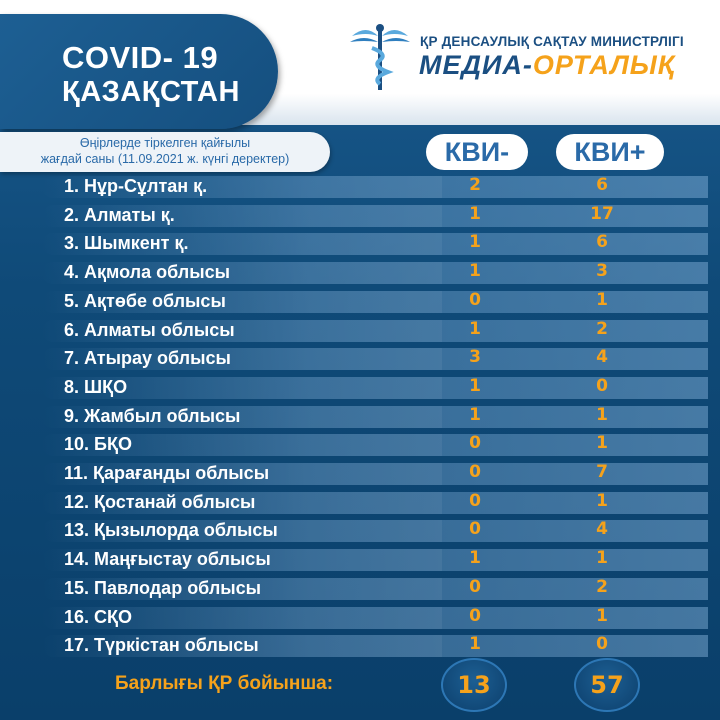 Image resolution: width=720 pixels, height=720 pixels. I want to click on title-card: COVID- 19 ҚАЗАҚСТАН, so click(139, 71).